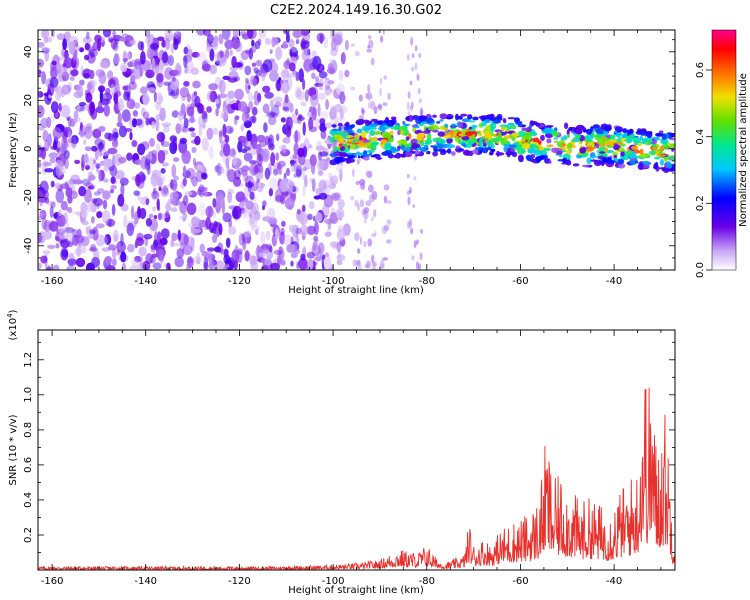 Image resolution: width=750 pixels, height=600 pixels. Describe the element at coordinates (10, 315) in the screenshot. I see `snr-scale-exponent: 4` at that location.